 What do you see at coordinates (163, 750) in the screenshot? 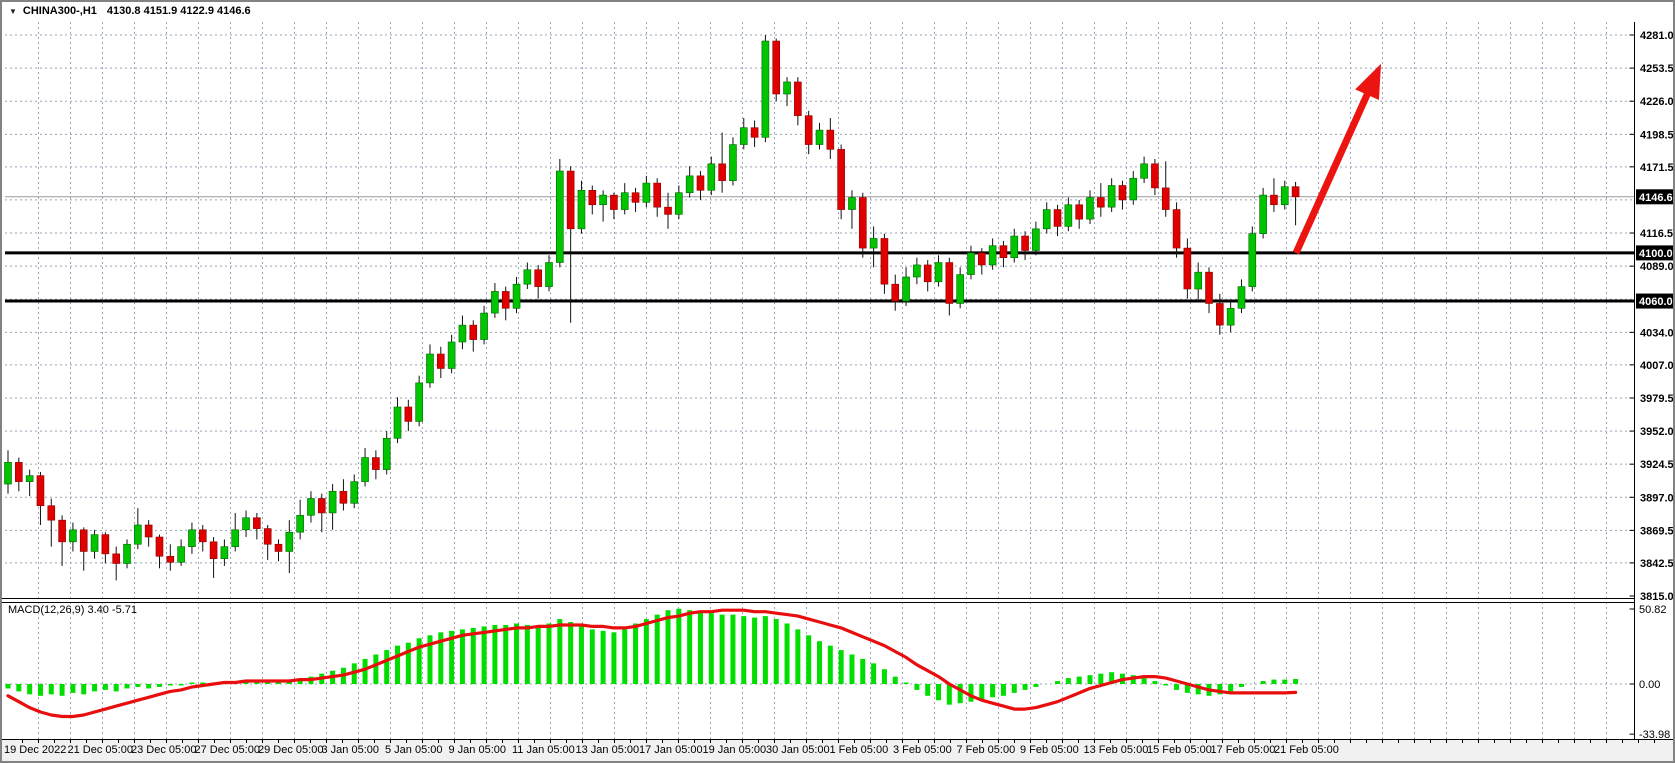
I see `time-axis-label: 23 Dec 05:00` at bounding box center [163, 750].